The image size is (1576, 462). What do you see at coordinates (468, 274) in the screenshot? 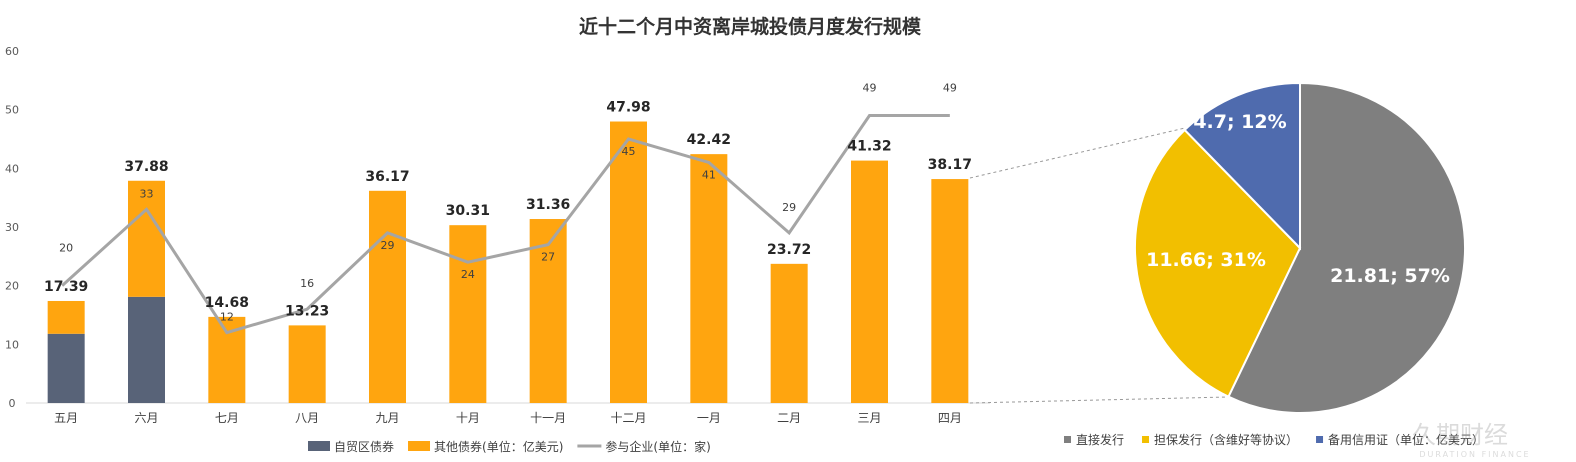
I see `line-point-label: 24` at bounding box center [468, 274].